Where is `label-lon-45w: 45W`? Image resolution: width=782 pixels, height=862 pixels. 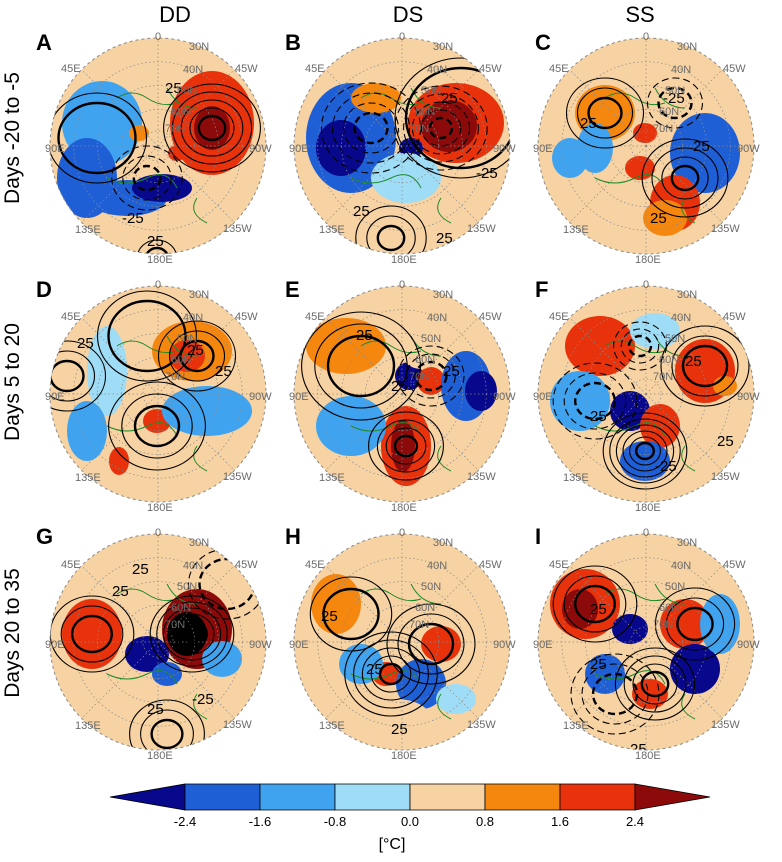
label-lon-45w: 45W is located at coordinates (734, 565).